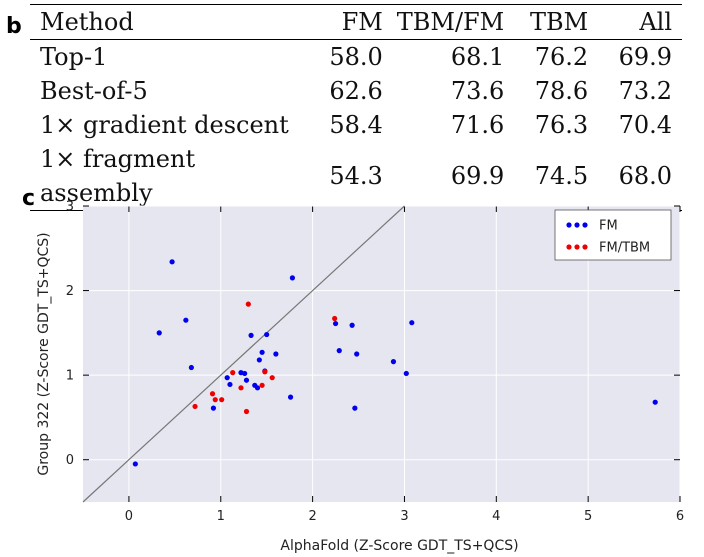  I want to click on cell-fm: 62.6, so click(356, 91).